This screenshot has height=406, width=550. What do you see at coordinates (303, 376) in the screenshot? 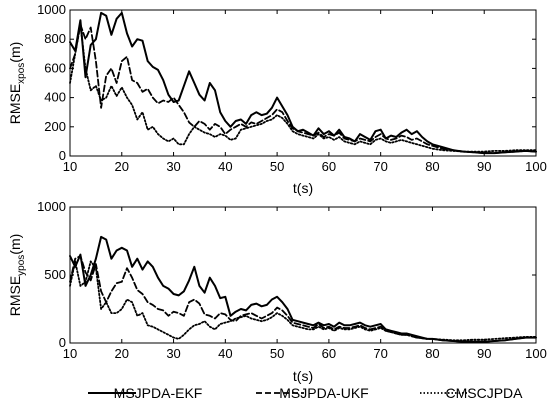
I see `x-axis-label-bottom: t(s)` at bounding box center [303, 376].